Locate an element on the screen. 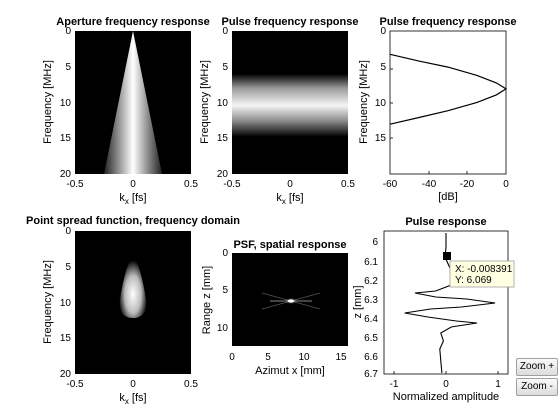 This screenshot has height=420, width=560. x-tick-labels: -1 0 1 is located at coordinates (446, 384).